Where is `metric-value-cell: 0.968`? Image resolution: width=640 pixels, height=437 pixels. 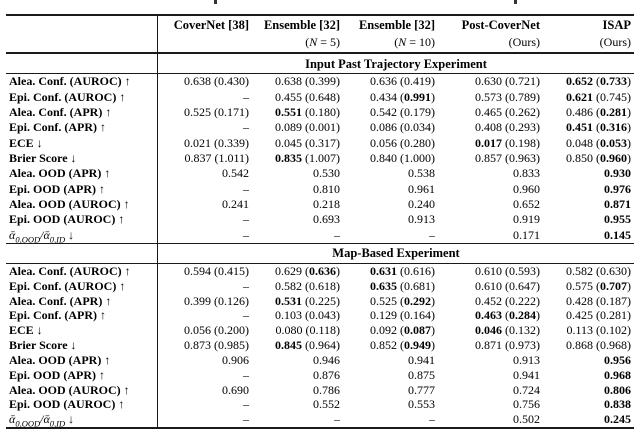 metric-value-cell: 0.968 is located at coordinates (617, 374).